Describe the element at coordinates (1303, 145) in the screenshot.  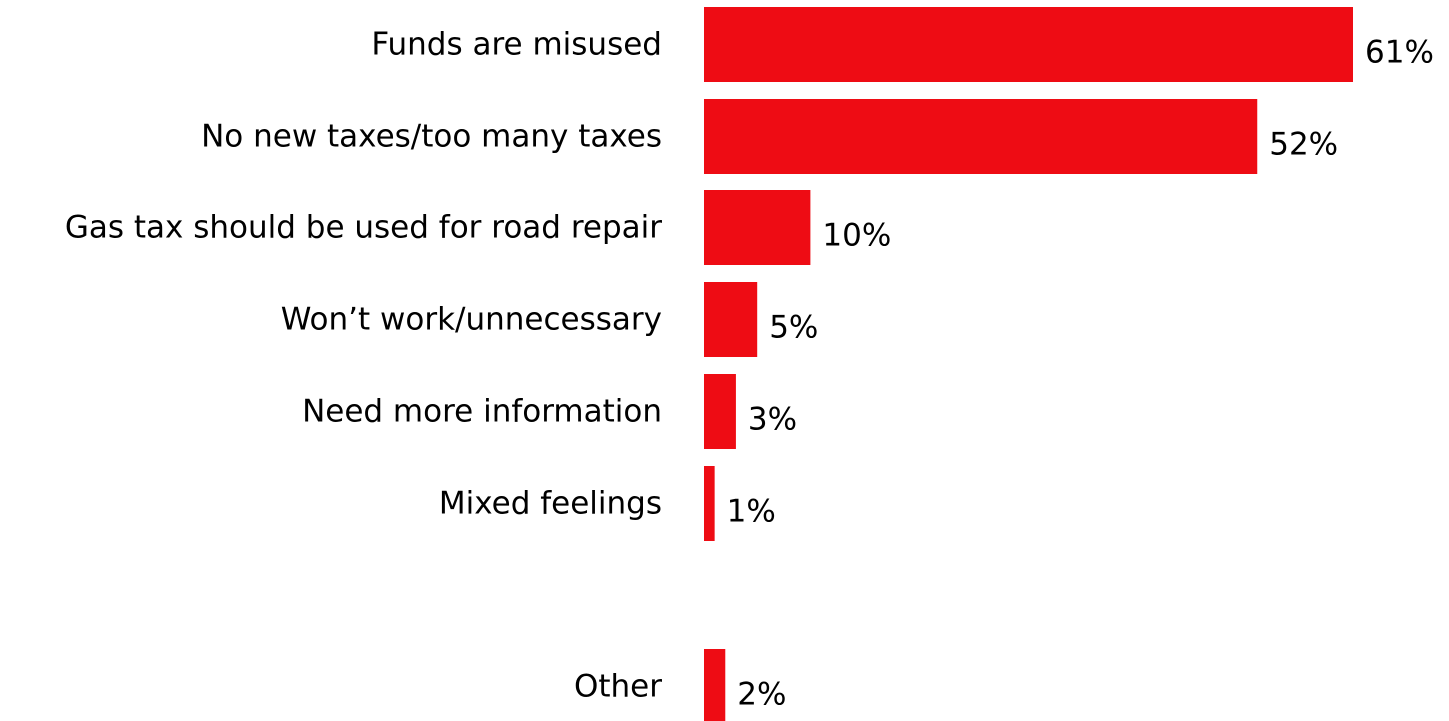
I see `value-label: 52%` at that location.